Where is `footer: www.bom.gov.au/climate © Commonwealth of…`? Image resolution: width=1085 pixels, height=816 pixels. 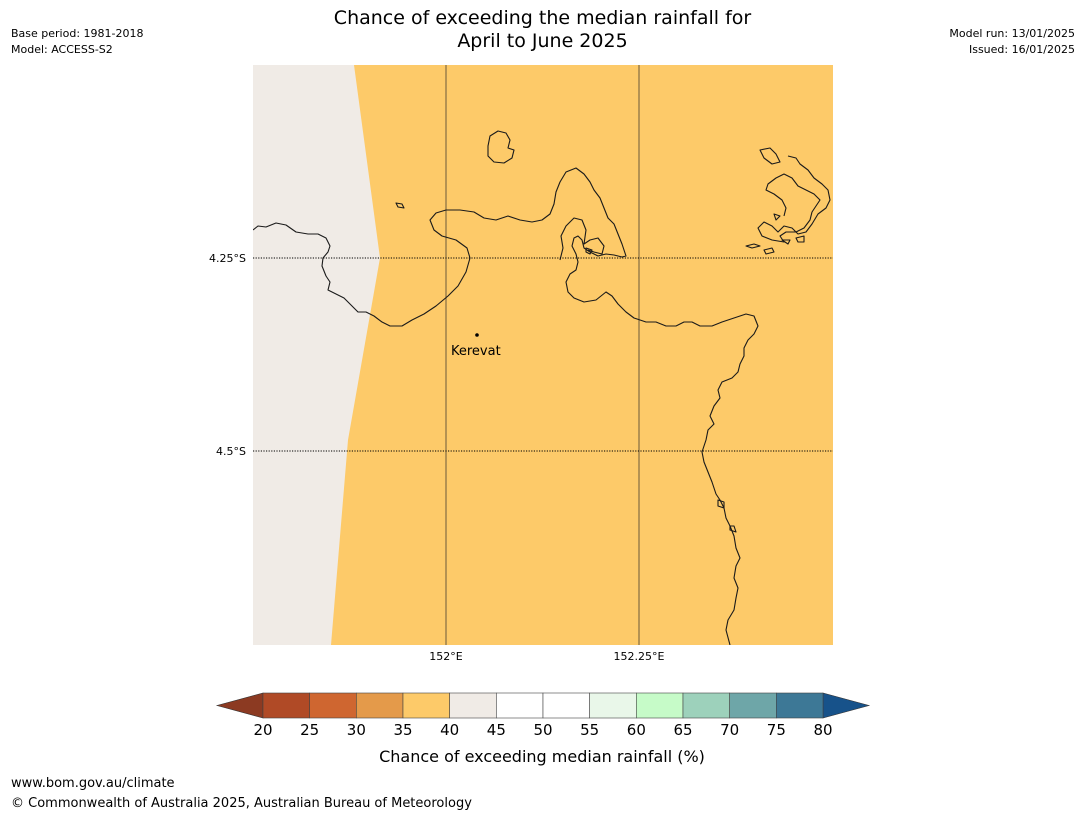 footer: www.bom.gov.au/climate © Commonwealth of… is located at coordinates (241, 794).